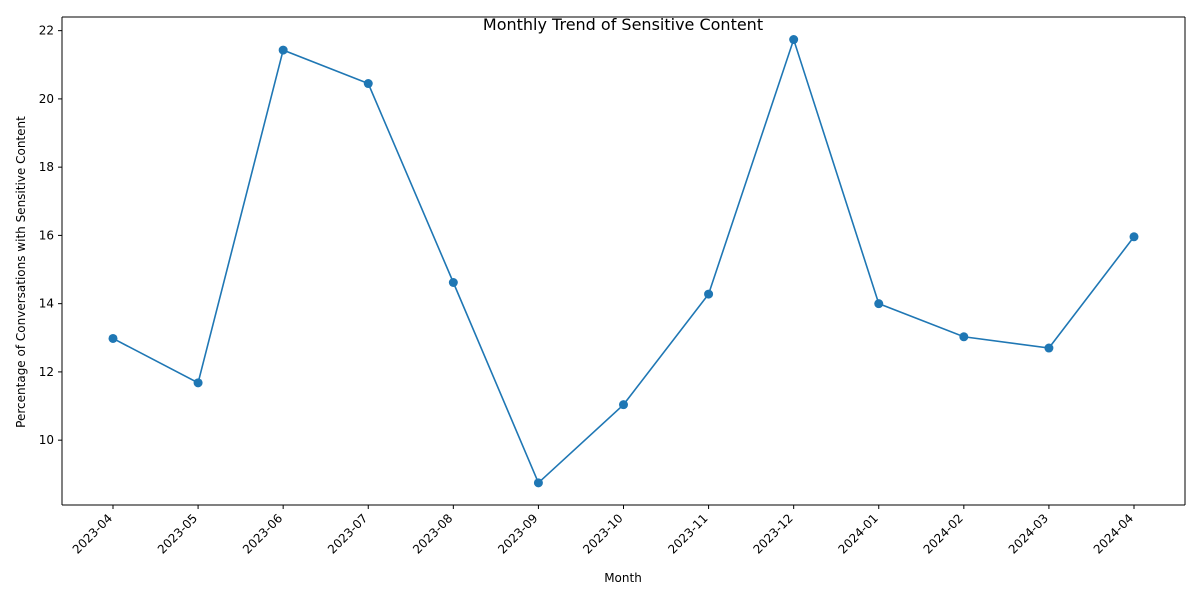  I want to click on x-tick-label: 2023-08, so click(432, 533).